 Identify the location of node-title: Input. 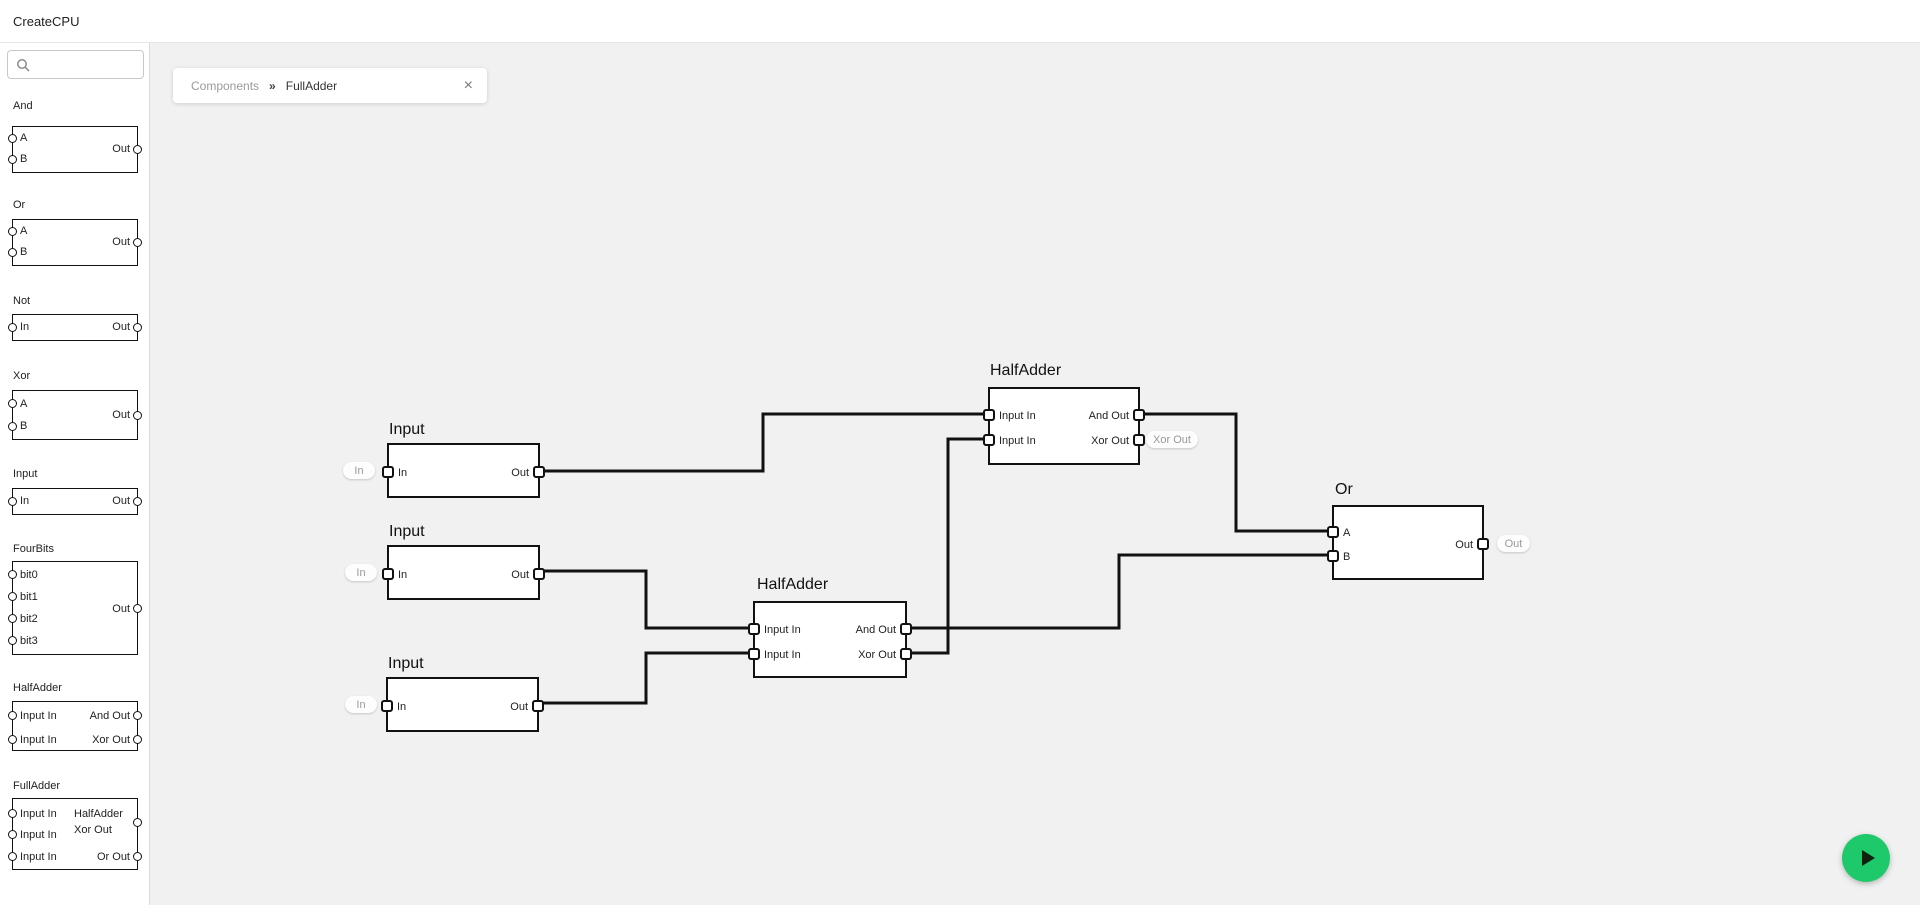
(406, 663).